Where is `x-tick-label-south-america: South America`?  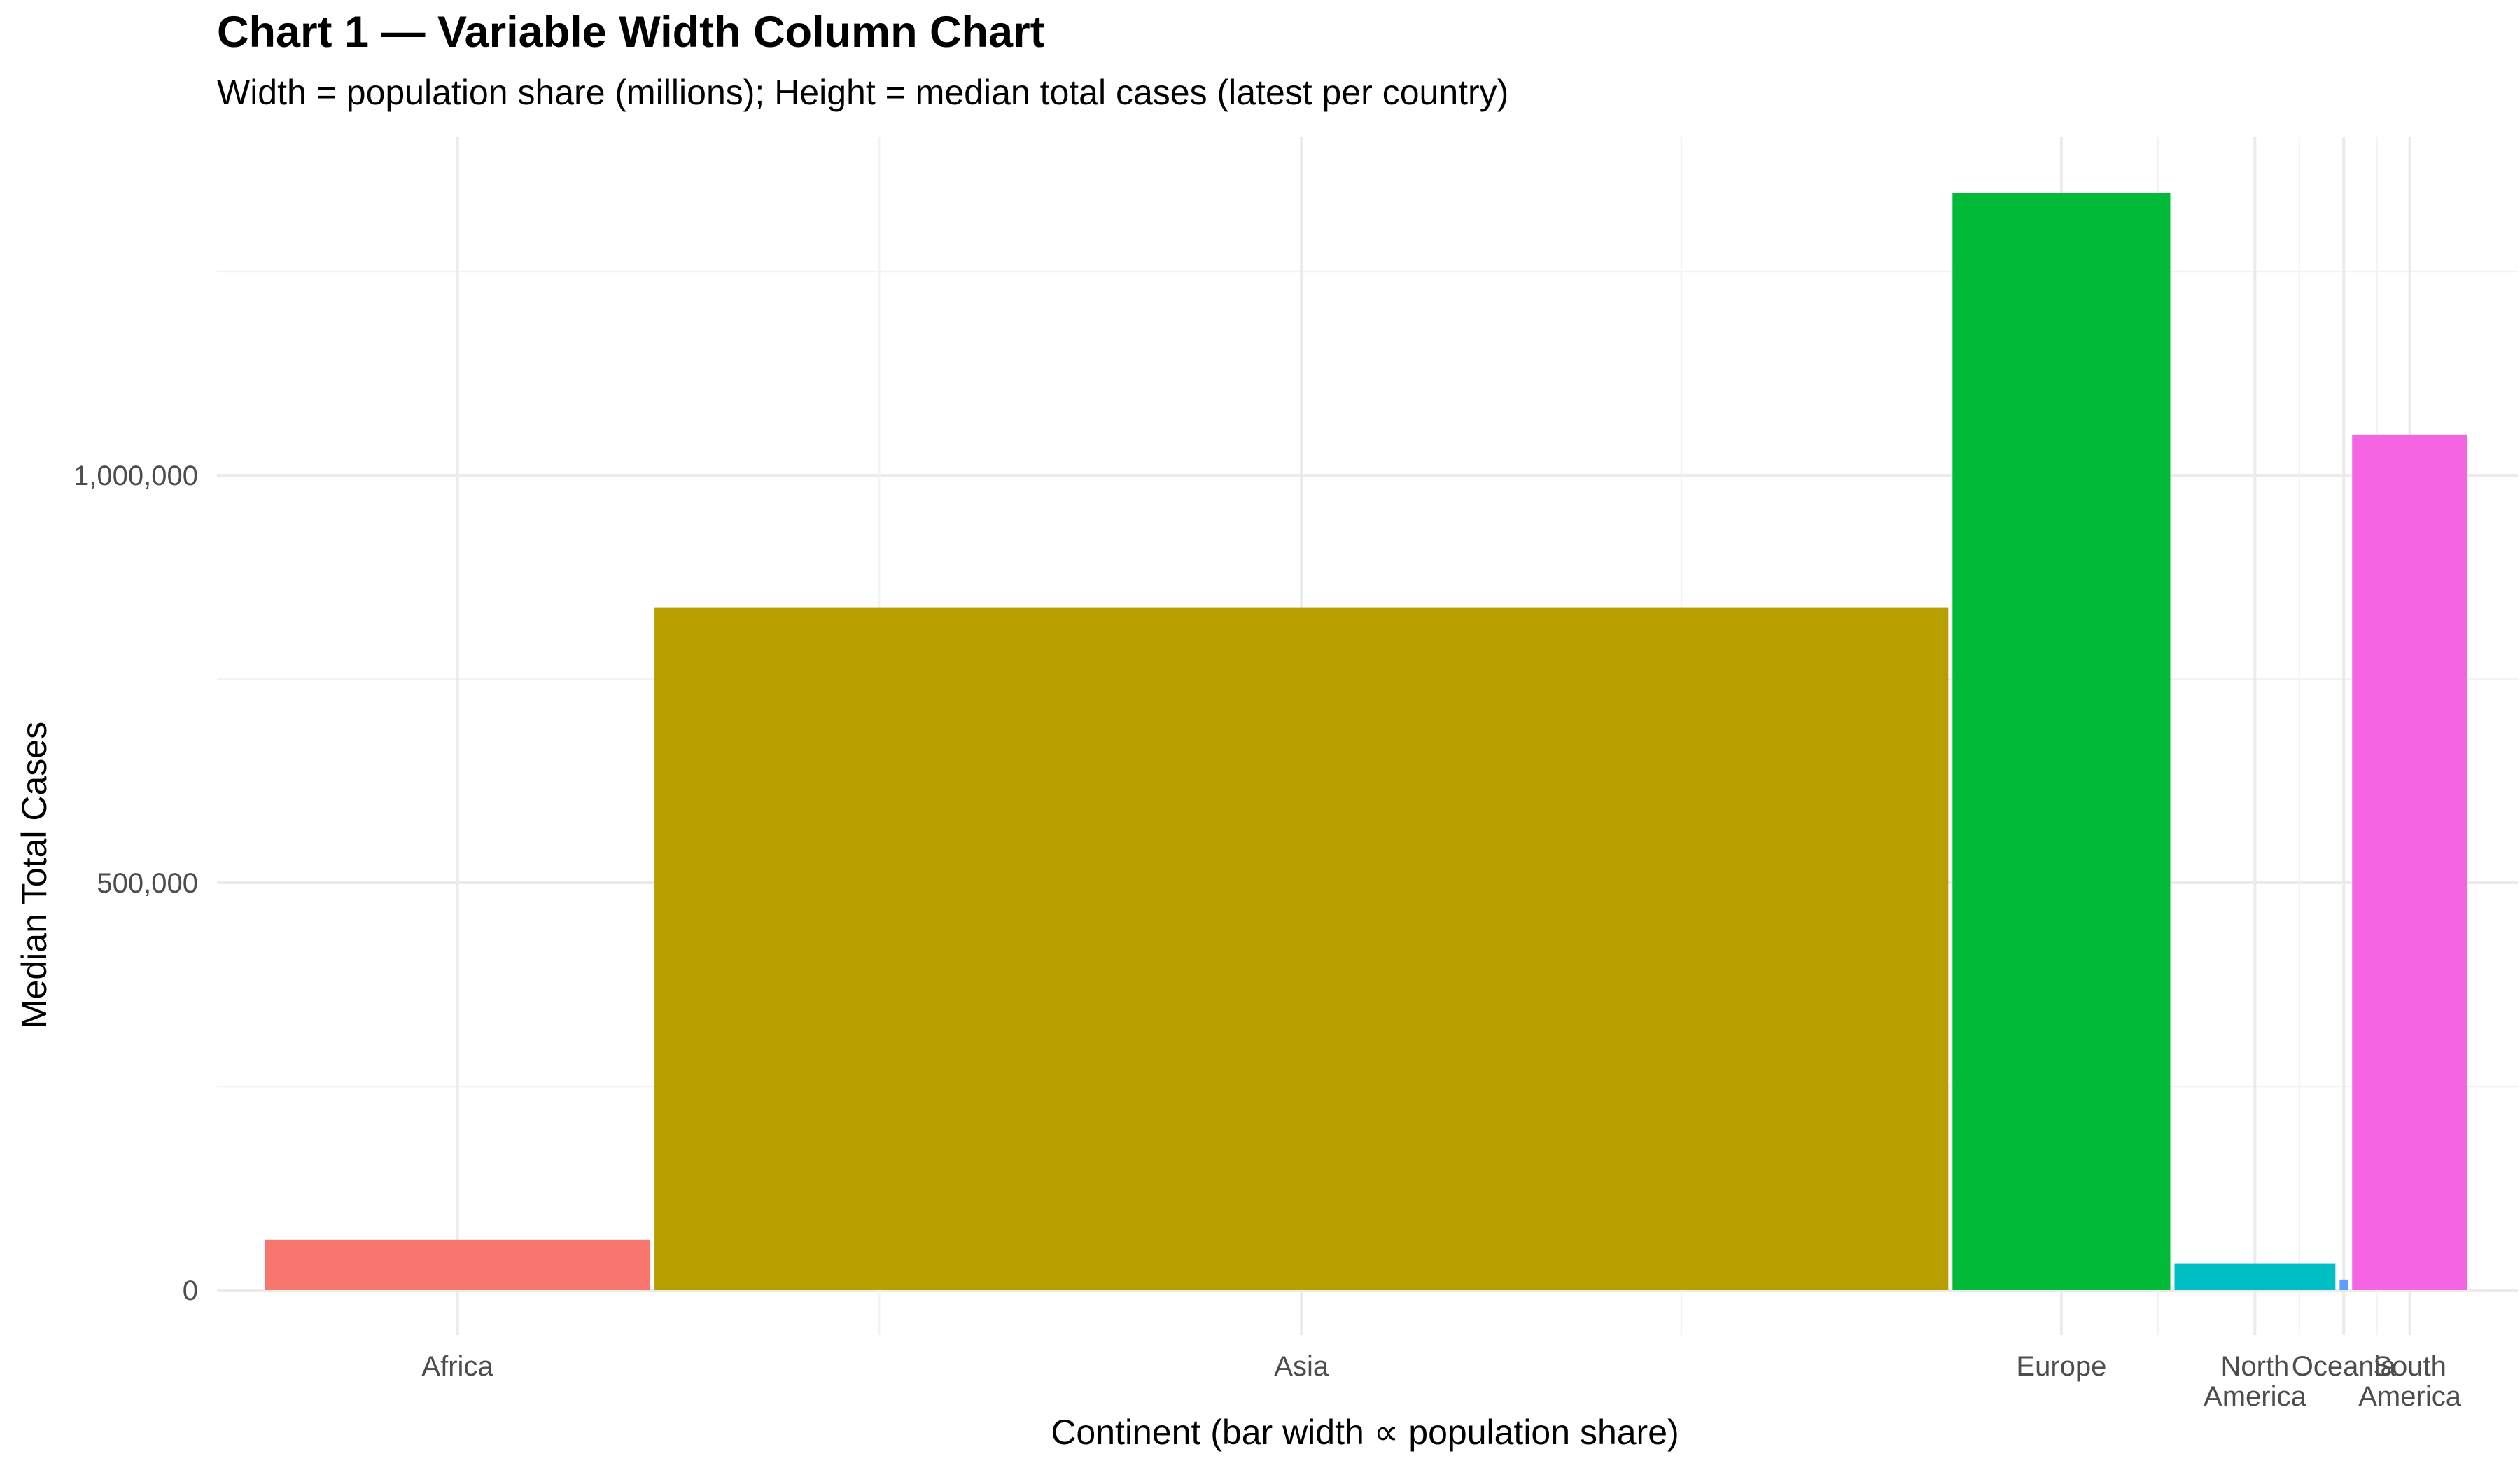 x-tick-label-south-america: South America is located at coordinates (2409, 1381).